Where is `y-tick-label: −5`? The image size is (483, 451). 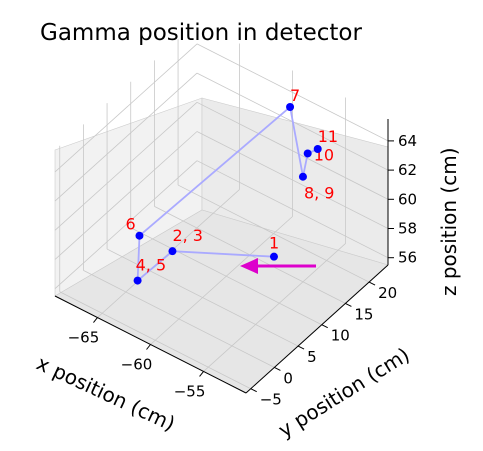
y-tick-label: −5 is located at coordinates (271, 400).